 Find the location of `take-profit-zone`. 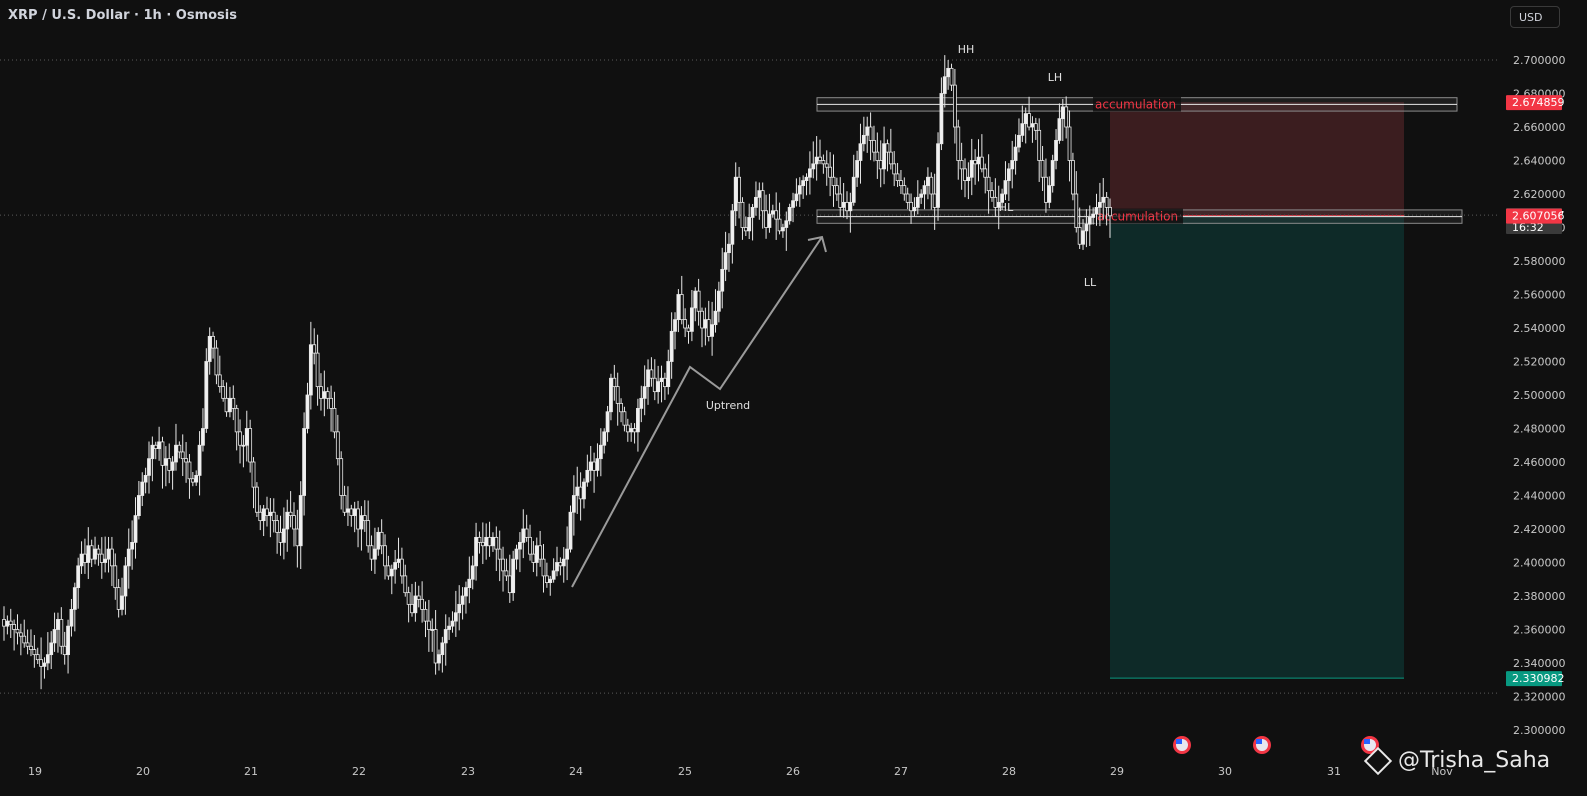

take-profit-zone is located at coordinates (1257, 447).